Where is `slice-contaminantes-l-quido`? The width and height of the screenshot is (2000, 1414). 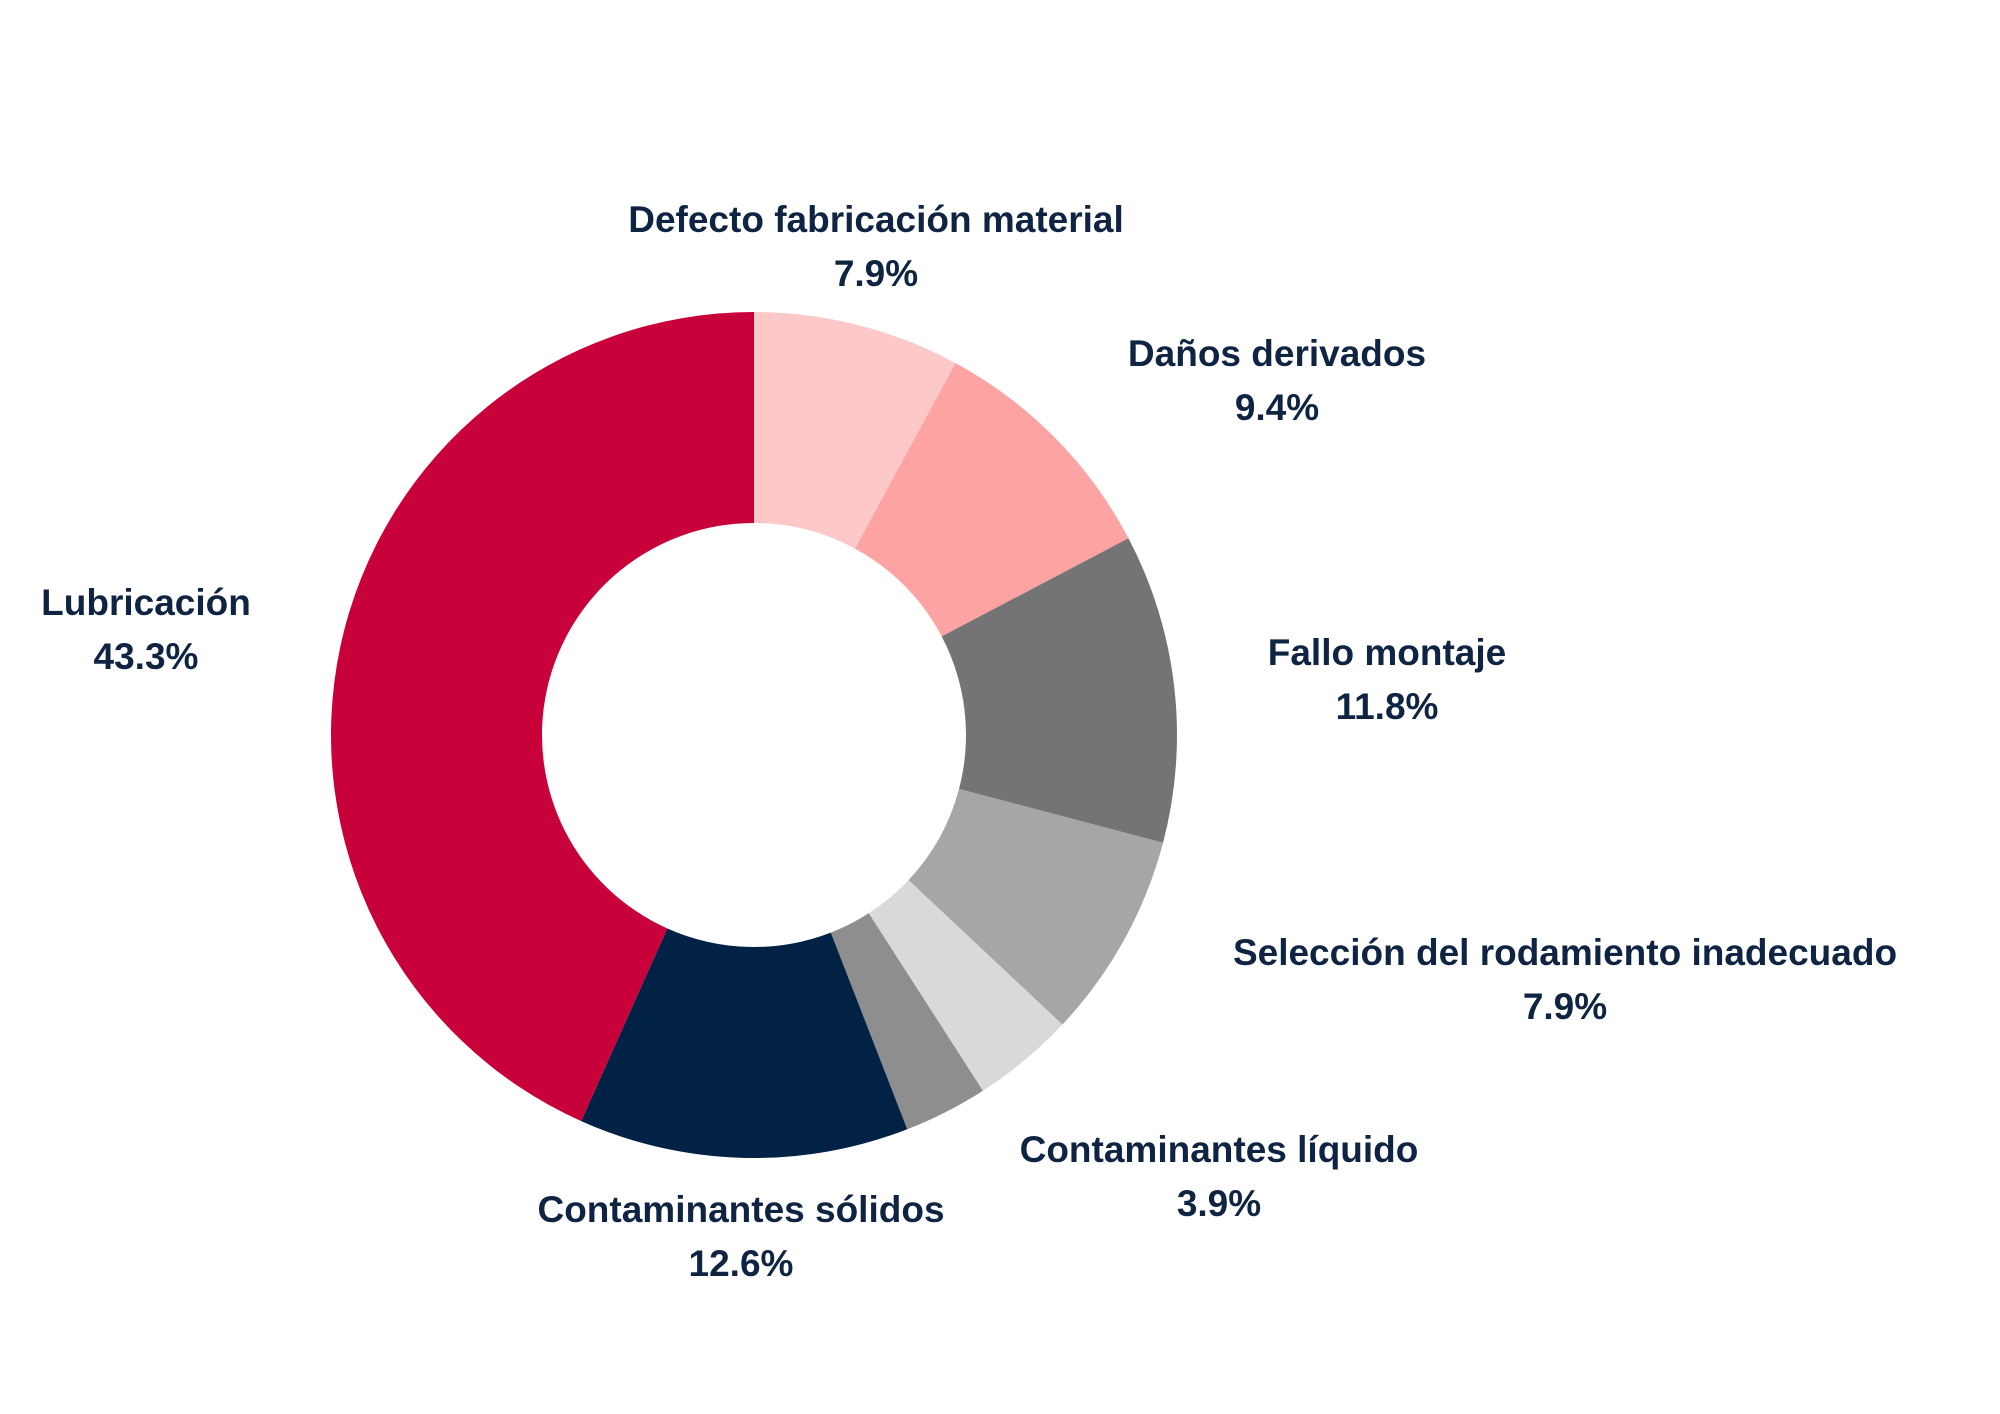
slice-contaminantes-l-quido is located at coordinates (965, 985).